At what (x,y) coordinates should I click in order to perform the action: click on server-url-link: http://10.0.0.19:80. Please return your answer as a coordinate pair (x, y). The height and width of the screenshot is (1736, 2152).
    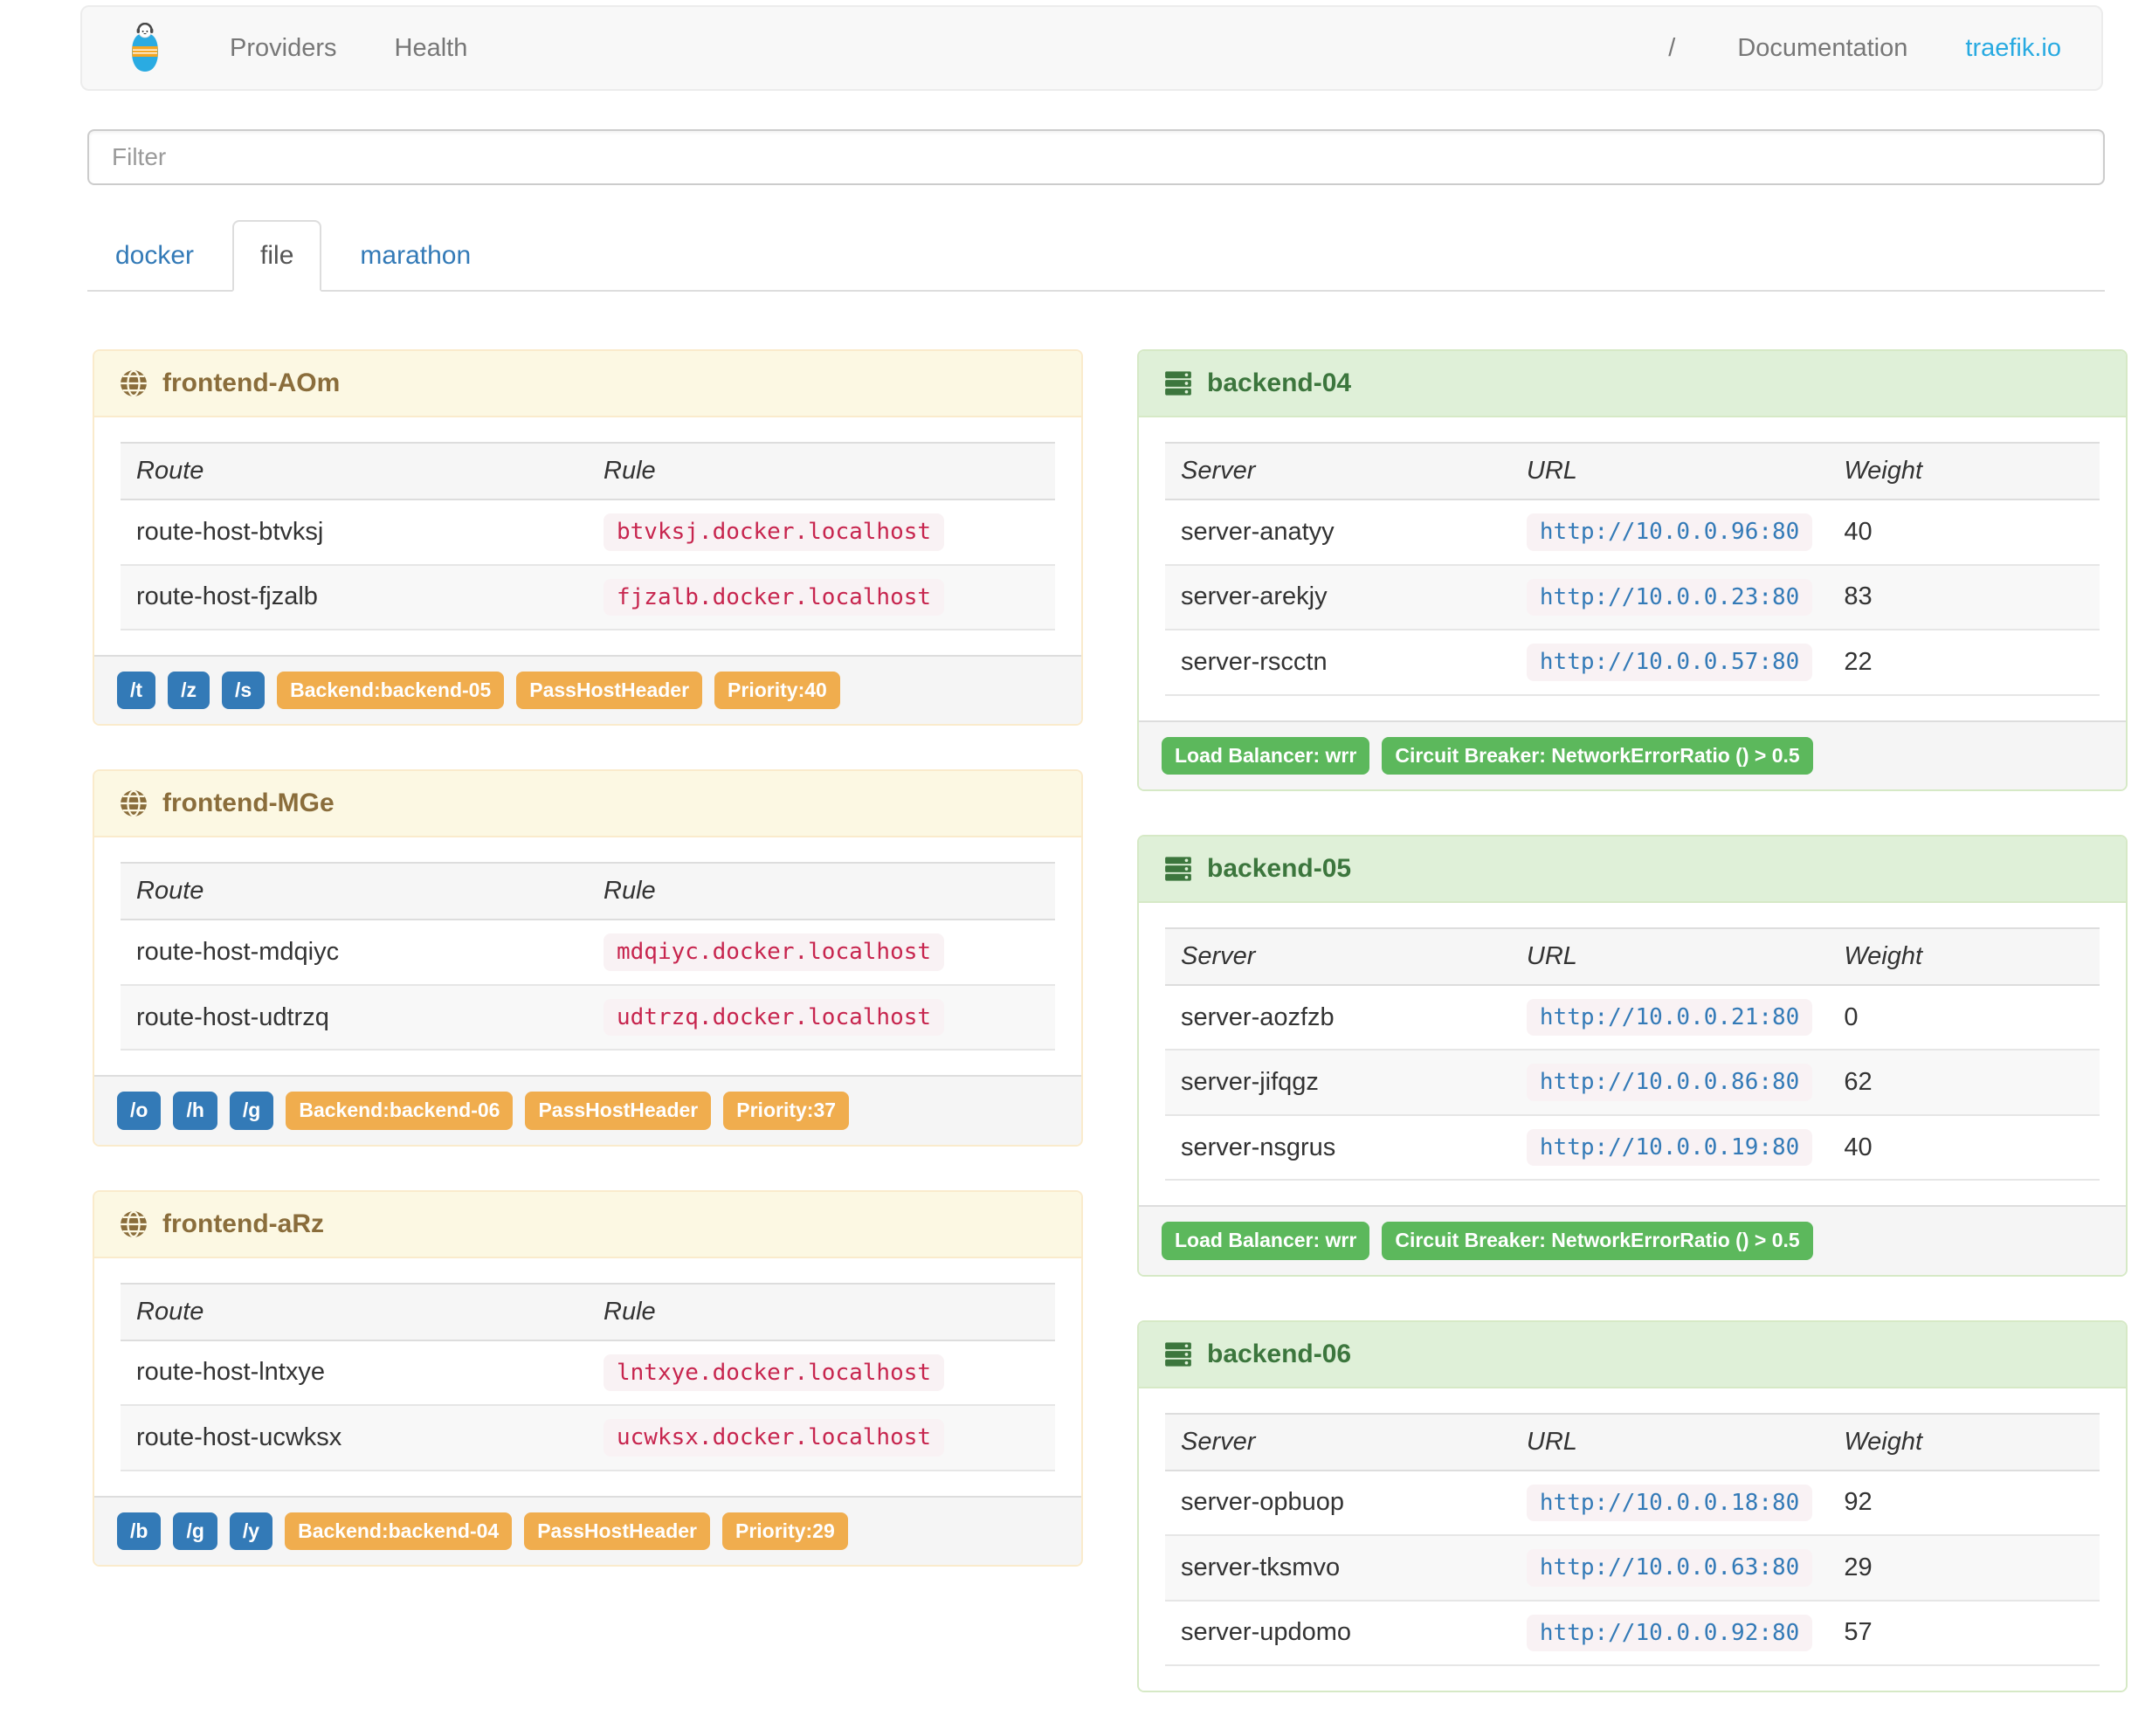
    Looking at the image, I should click on (1669, 1147).